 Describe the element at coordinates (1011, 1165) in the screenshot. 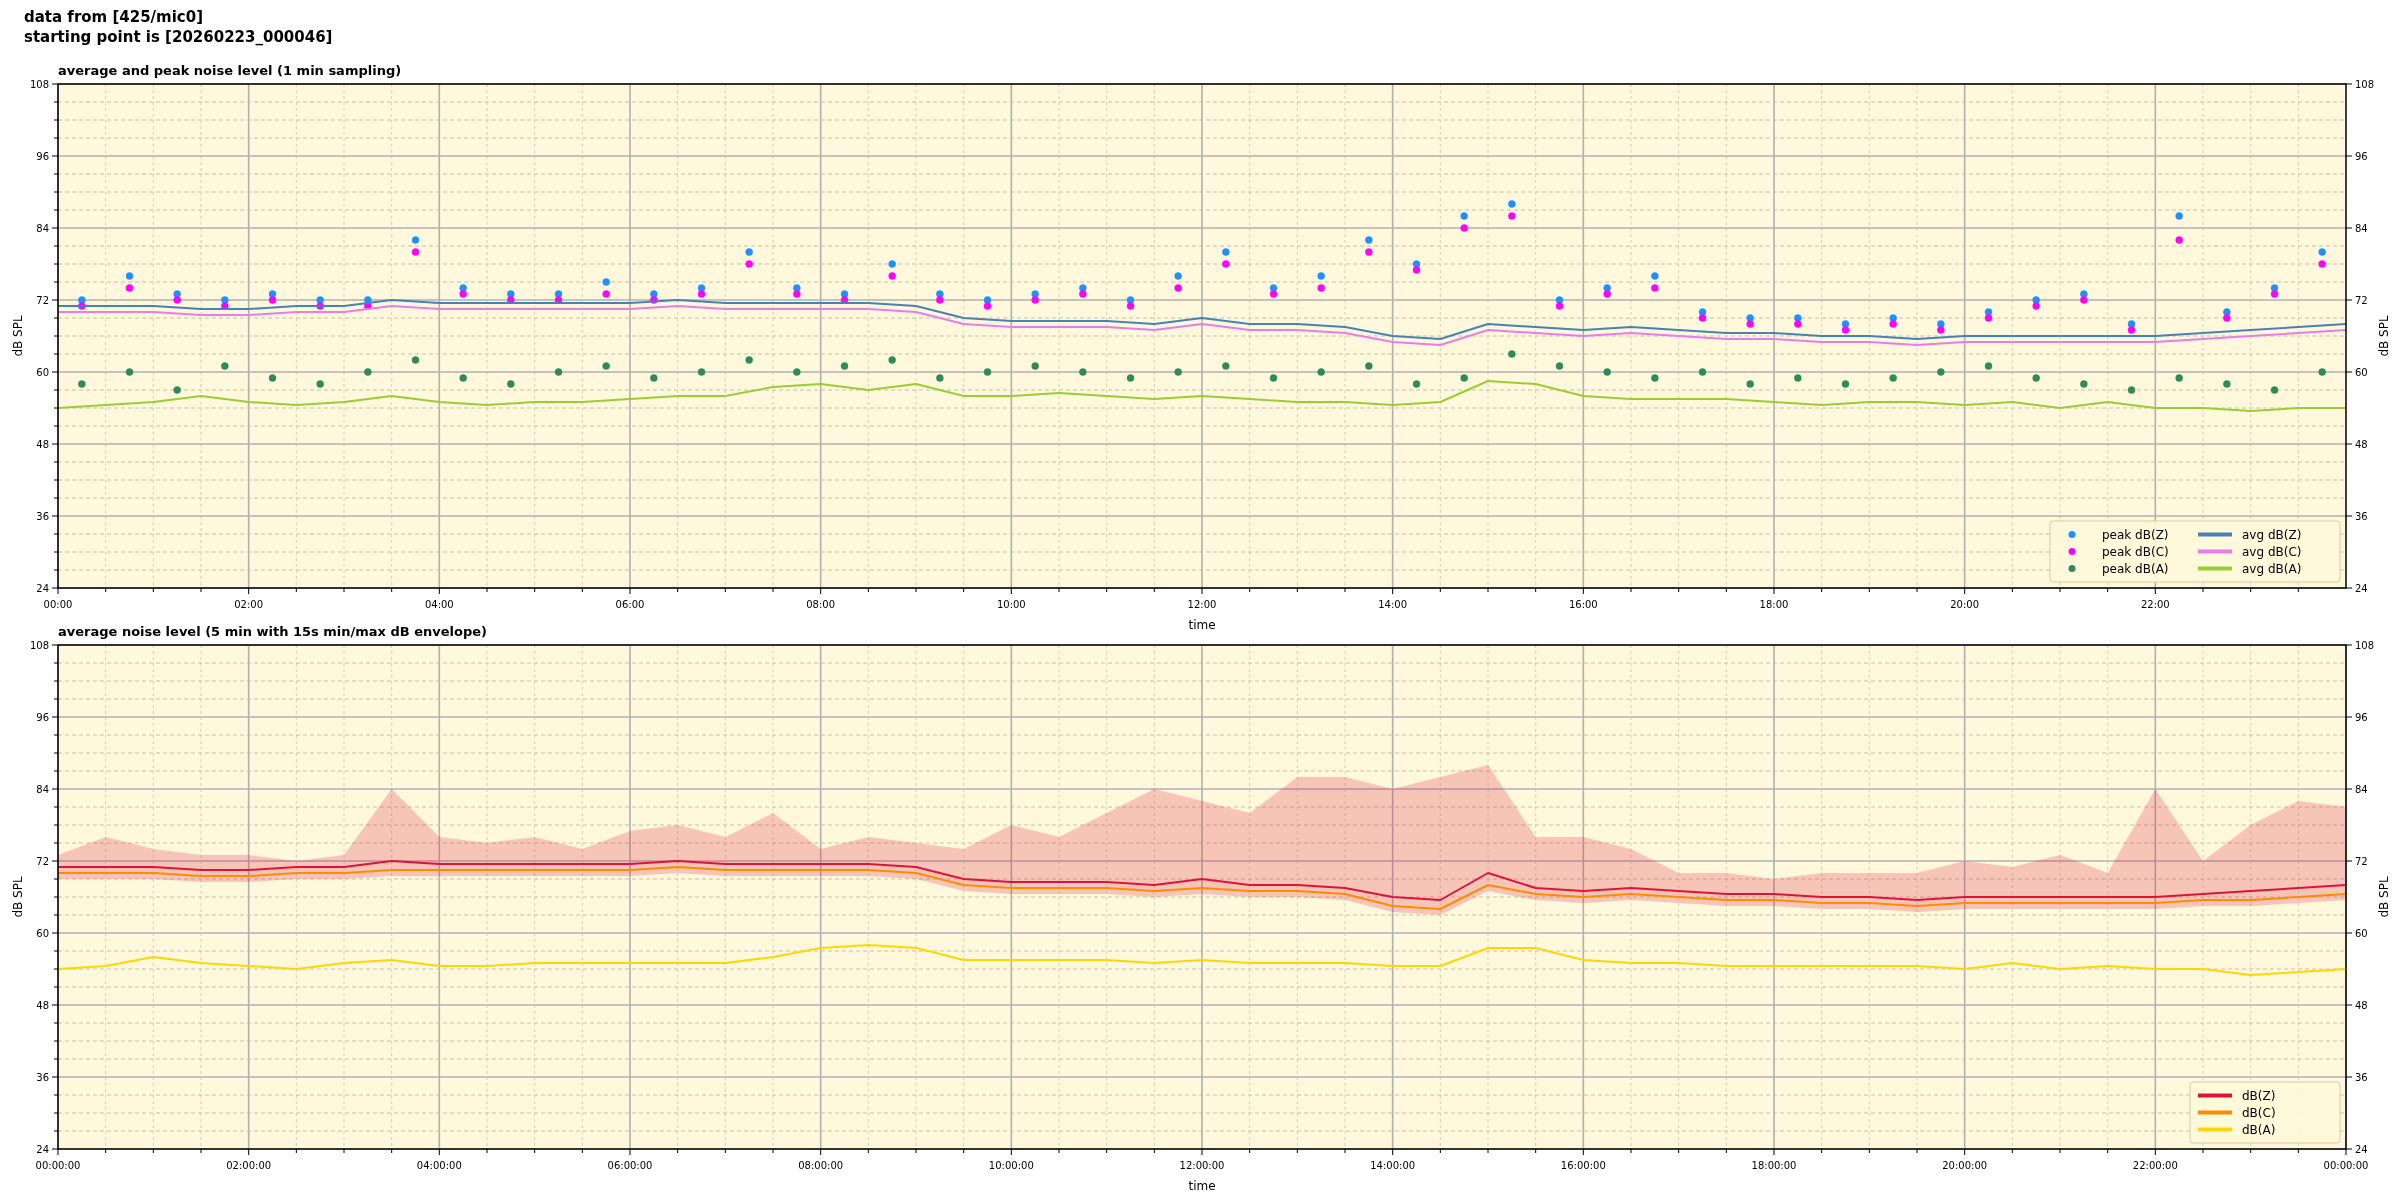

I see `x-tick-label: 10:00:00` at that location.